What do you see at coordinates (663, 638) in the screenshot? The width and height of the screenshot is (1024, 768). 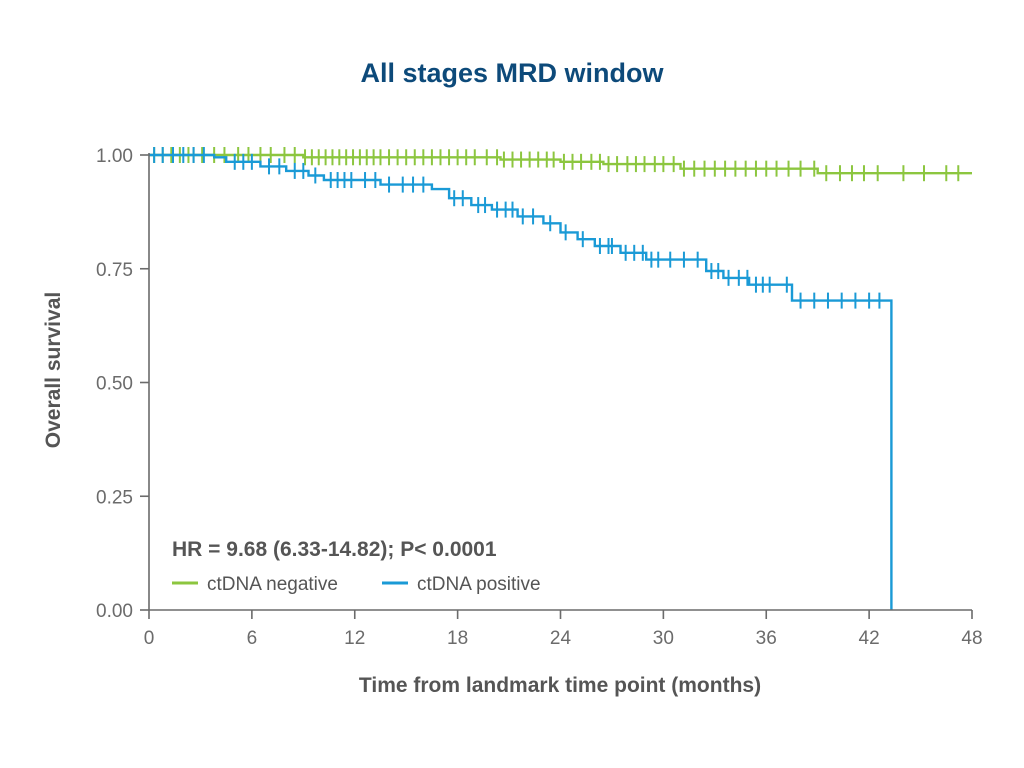 I see `x-tick-label: 30` at bounding box center [663, 638].